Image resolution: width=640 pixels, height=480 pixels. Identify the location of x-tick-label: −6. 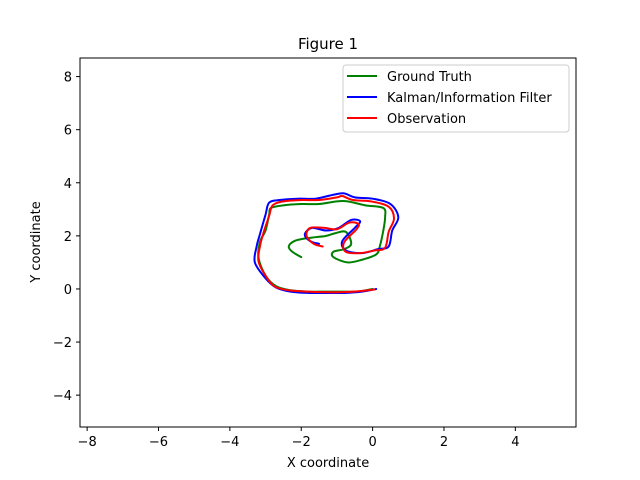
(158, 442).